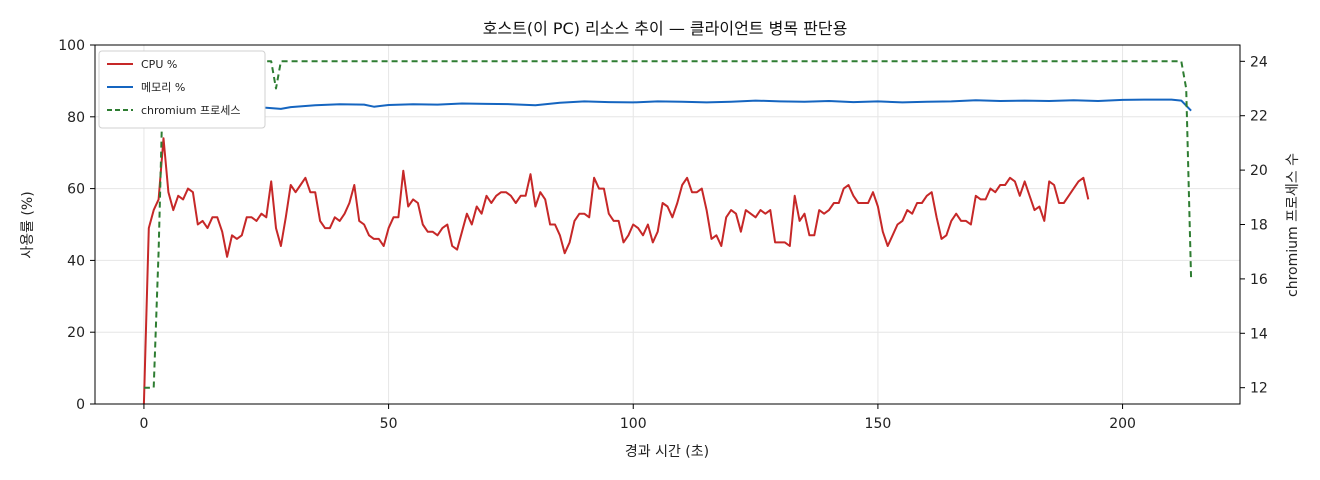 The width and height of the screenshot is (1320, 480). I want to click on y2-tick-label: 20, so click(1259, 171).